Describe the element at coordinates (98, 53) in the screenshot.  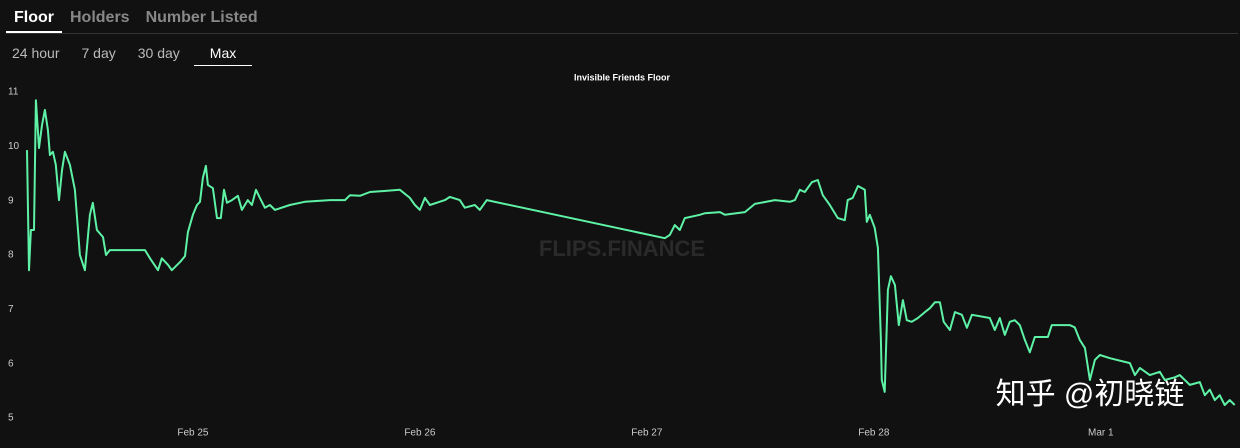
I see `range-button: 7 day` at that location.